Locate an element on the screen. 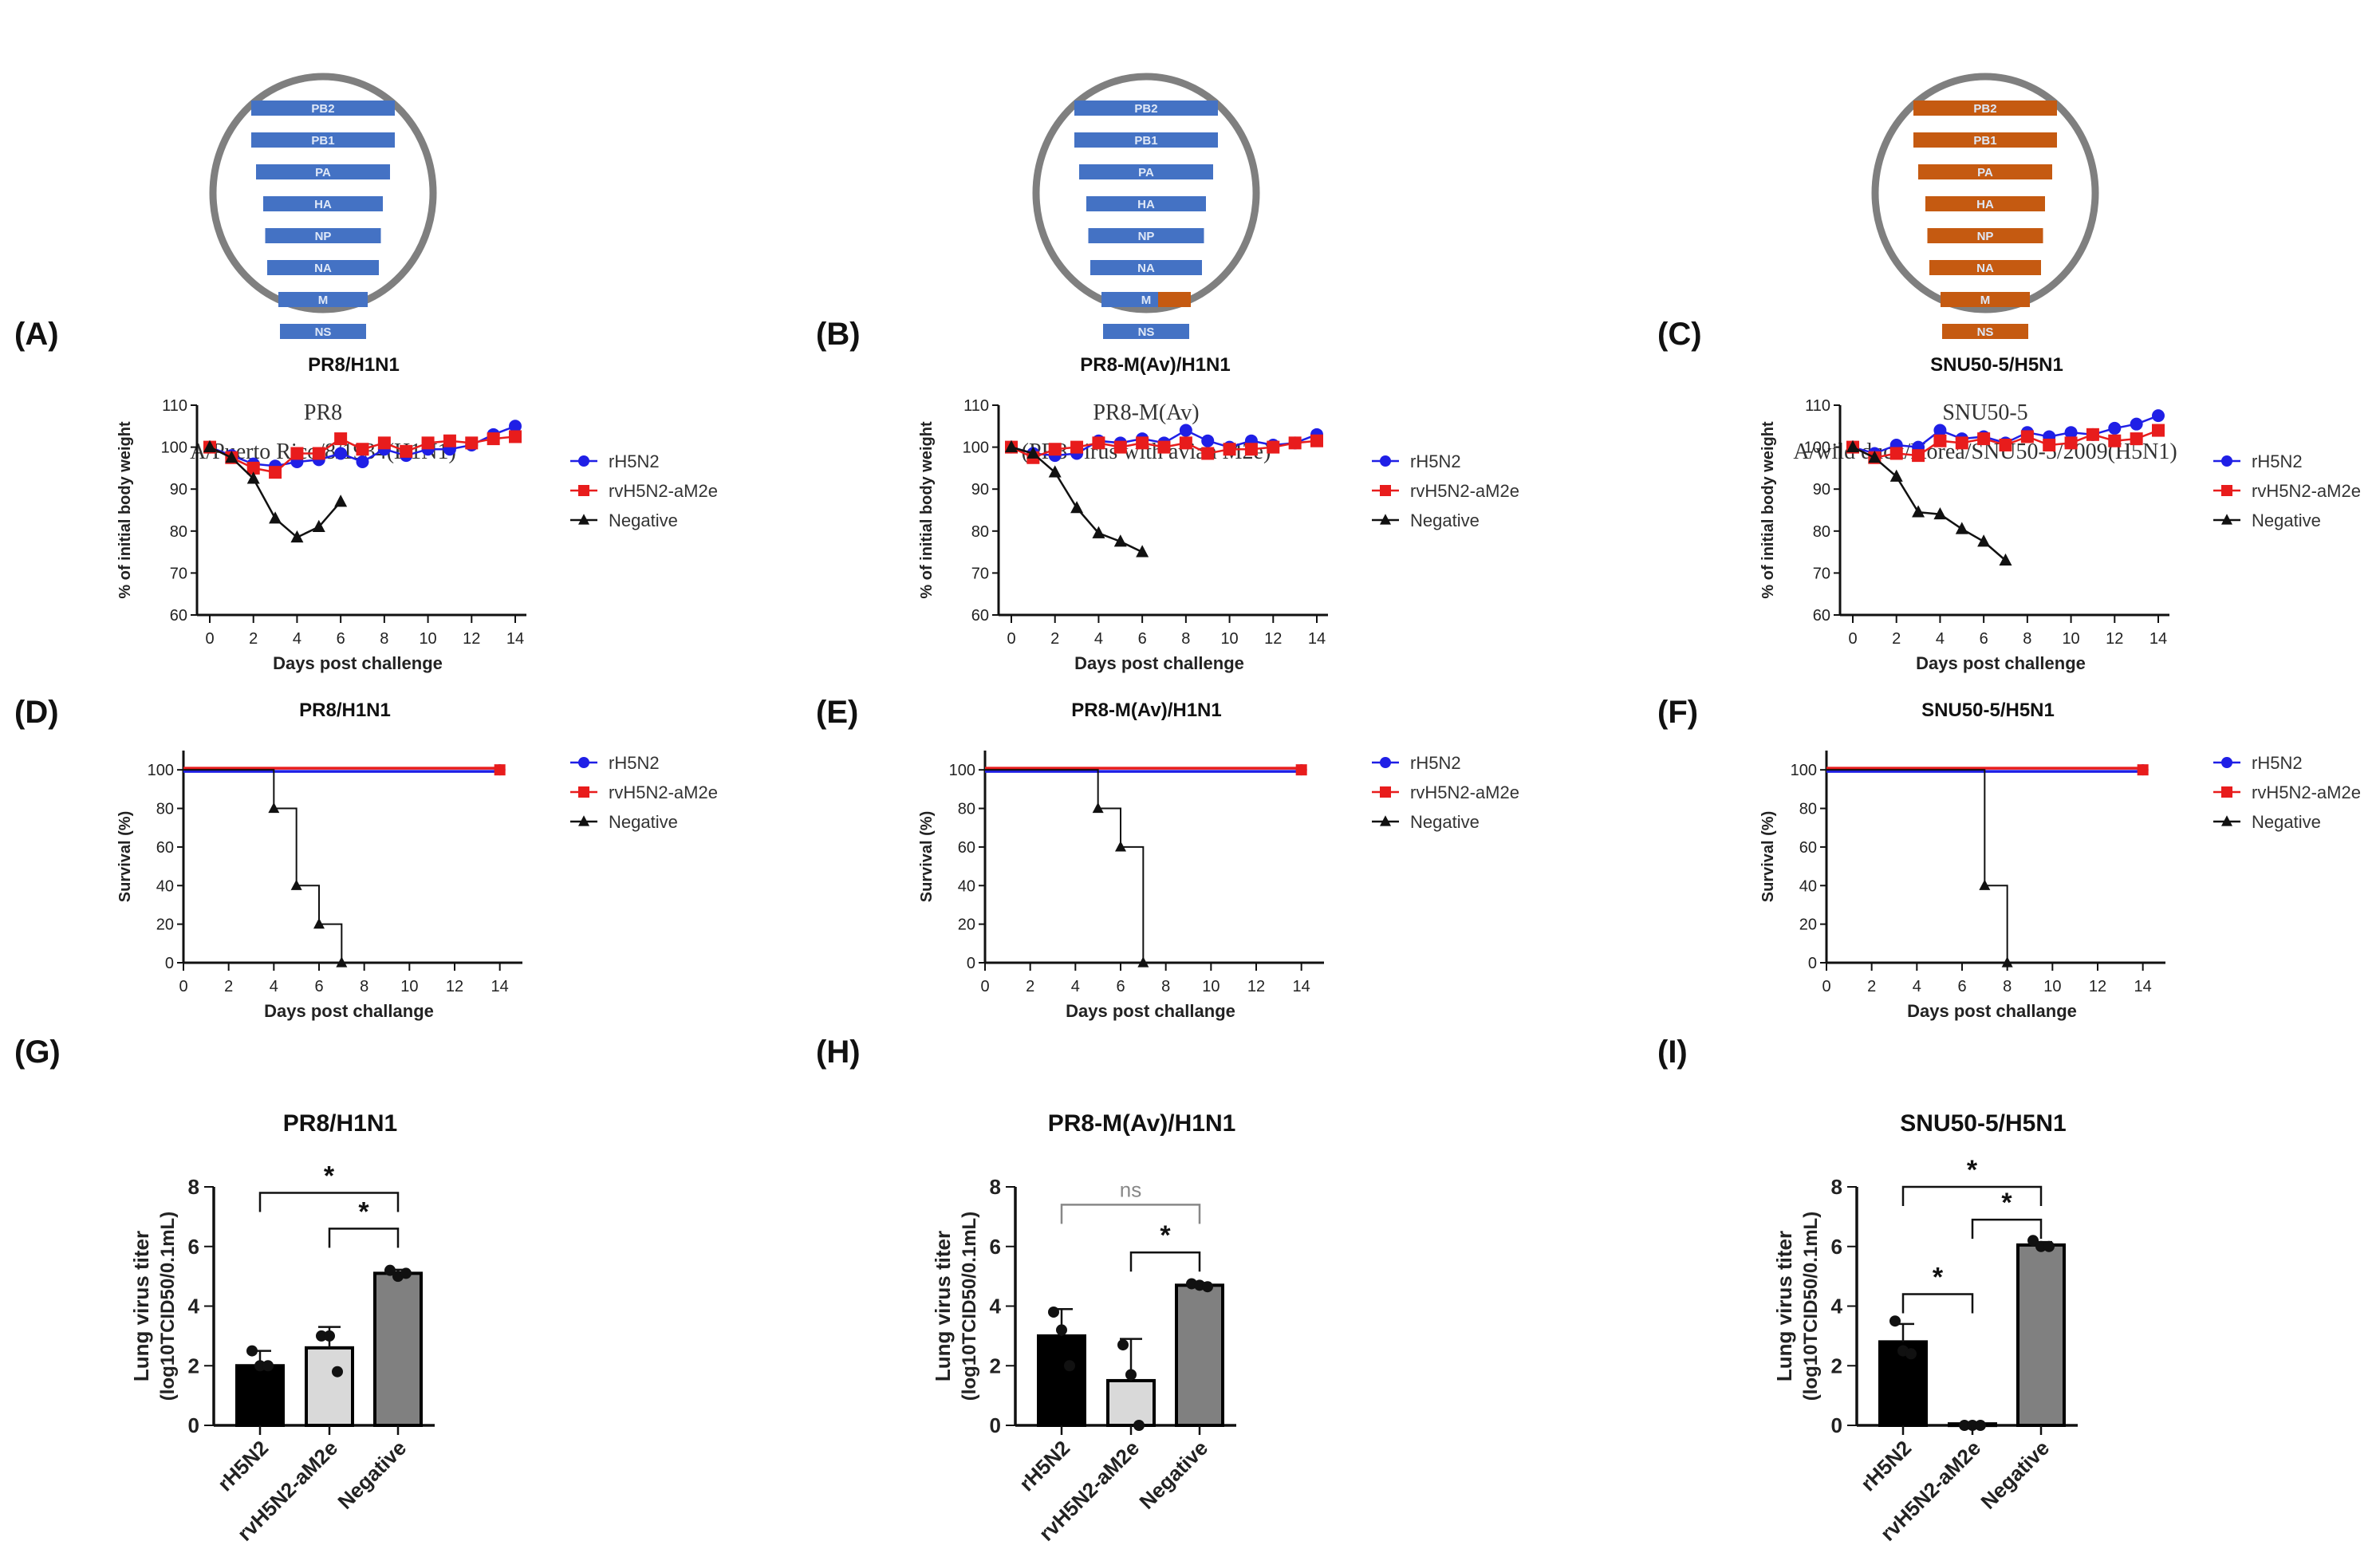 The image size is (2380, 1545). panel-letter: (H) is located at coordinates (838, 1052).